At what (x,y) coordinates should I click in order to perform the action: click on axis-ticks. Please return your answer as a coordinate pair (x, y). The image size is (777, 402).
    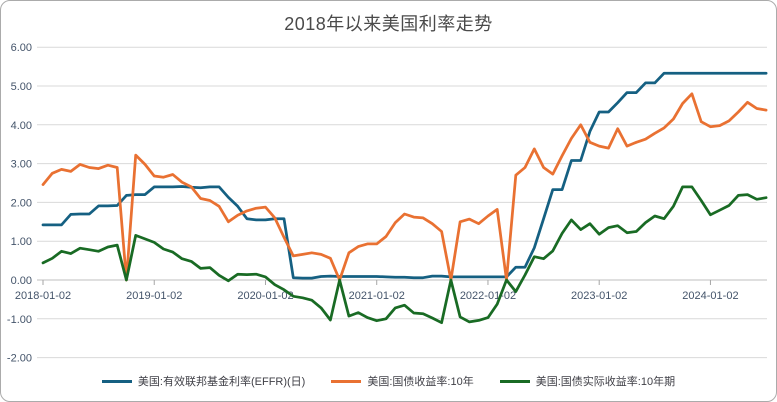
    Looking at the image, I should click on (376, 282).